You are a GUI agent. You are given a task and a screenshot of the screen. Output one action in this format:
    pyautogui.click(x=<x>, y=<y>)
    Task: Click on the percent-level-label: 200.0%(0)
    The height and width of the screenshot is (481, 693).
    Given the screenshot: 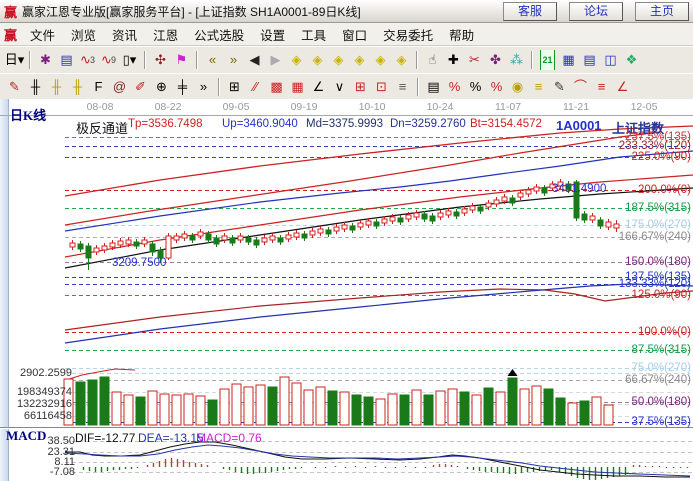 What is the action you would take?
    pyautogui.click(x=664, y=190)
    